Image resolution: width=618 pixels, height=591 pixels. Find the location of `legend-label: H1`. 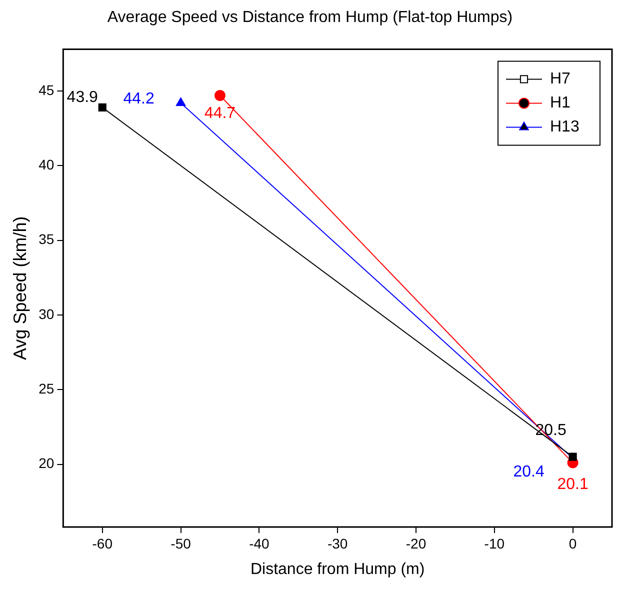

legend-label: H1 is located at coordinates (560, 103).